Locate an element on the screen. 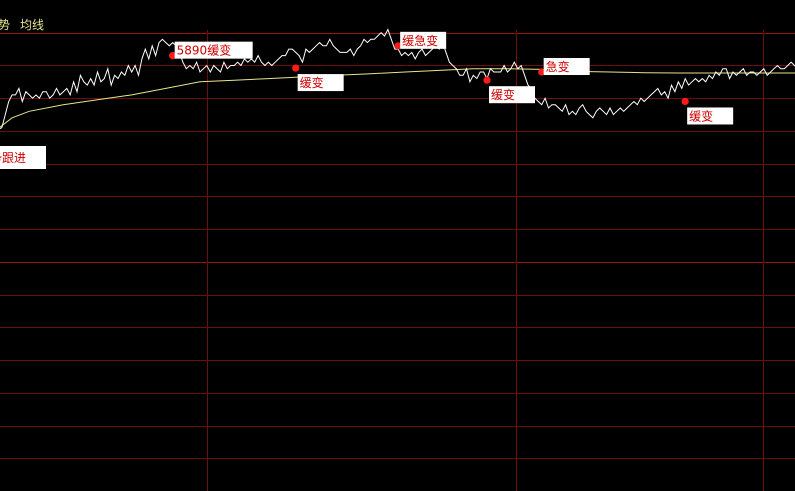 The width and height of the screenshot is (795, 491). side-note-box is located at coordinates (23, 157).